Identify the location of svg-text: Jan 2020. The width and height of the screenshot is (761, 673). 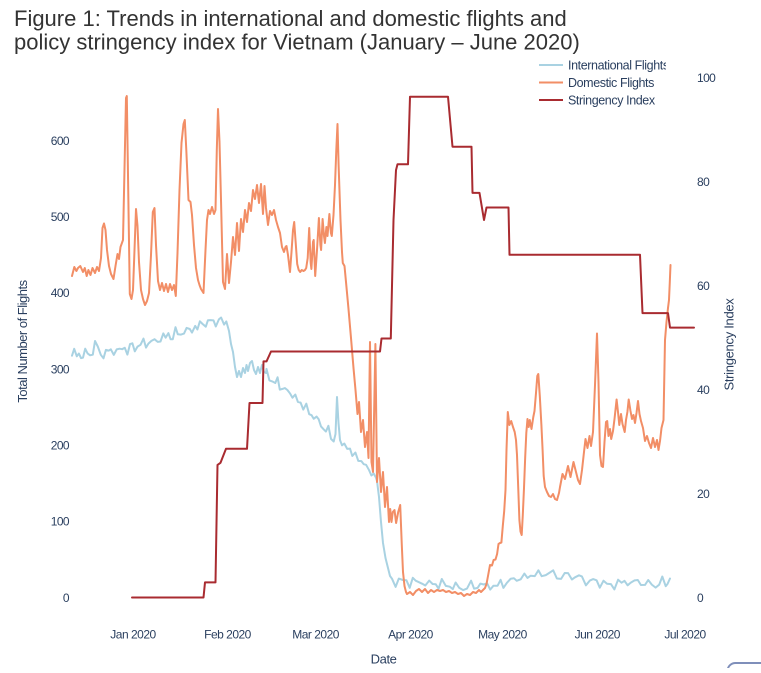
(133, 635).